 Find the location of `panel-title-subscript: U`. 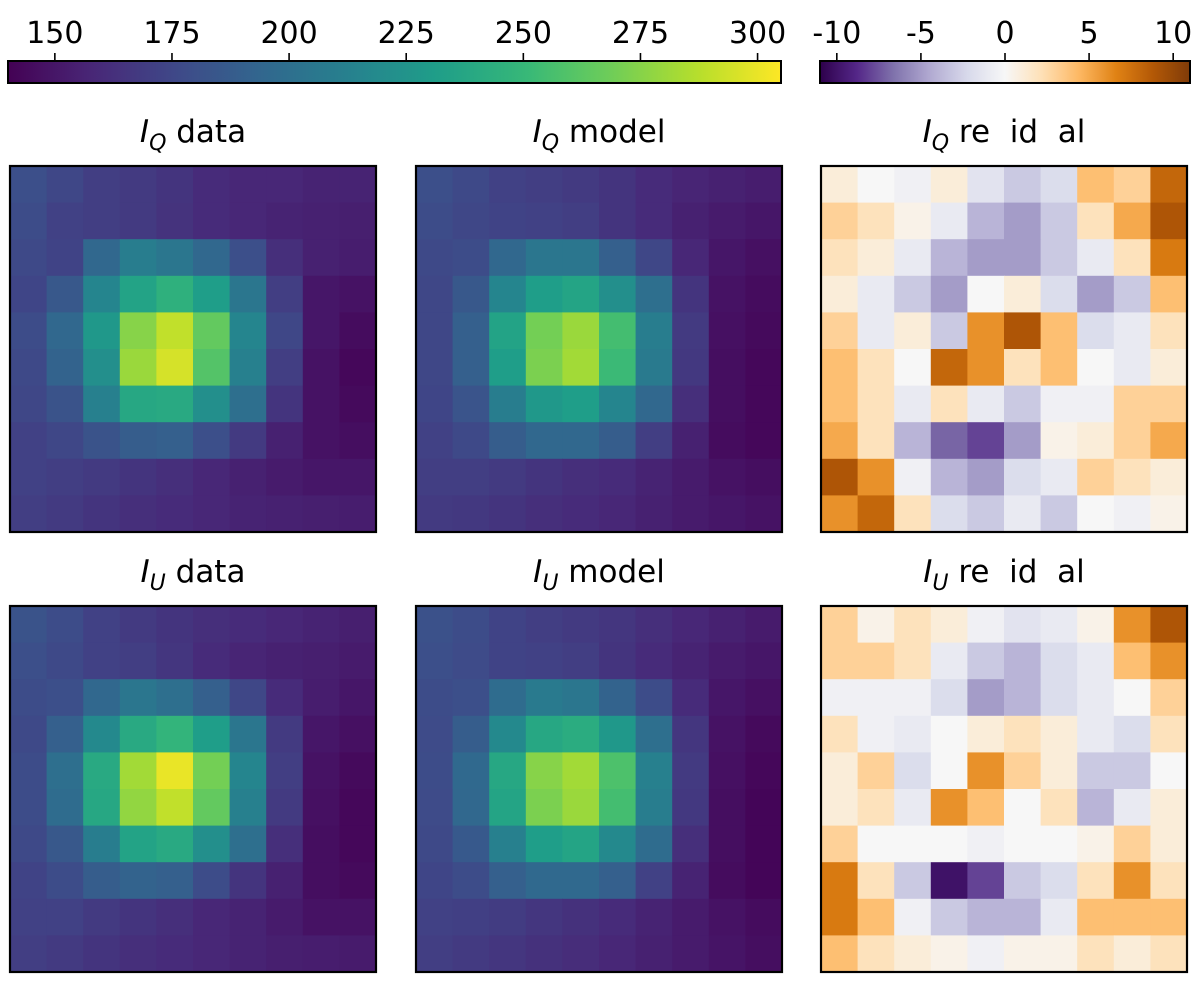

panel-title-subscript: U is located at coordinates (940, 583).